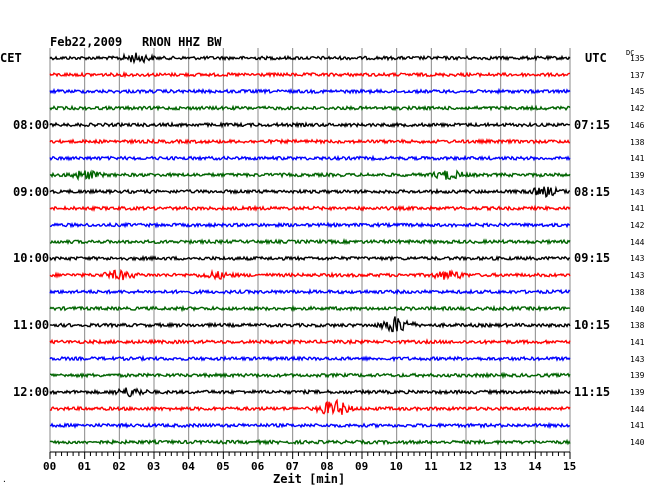  I want to click on x-tick-label: 05, so click(223, 466).